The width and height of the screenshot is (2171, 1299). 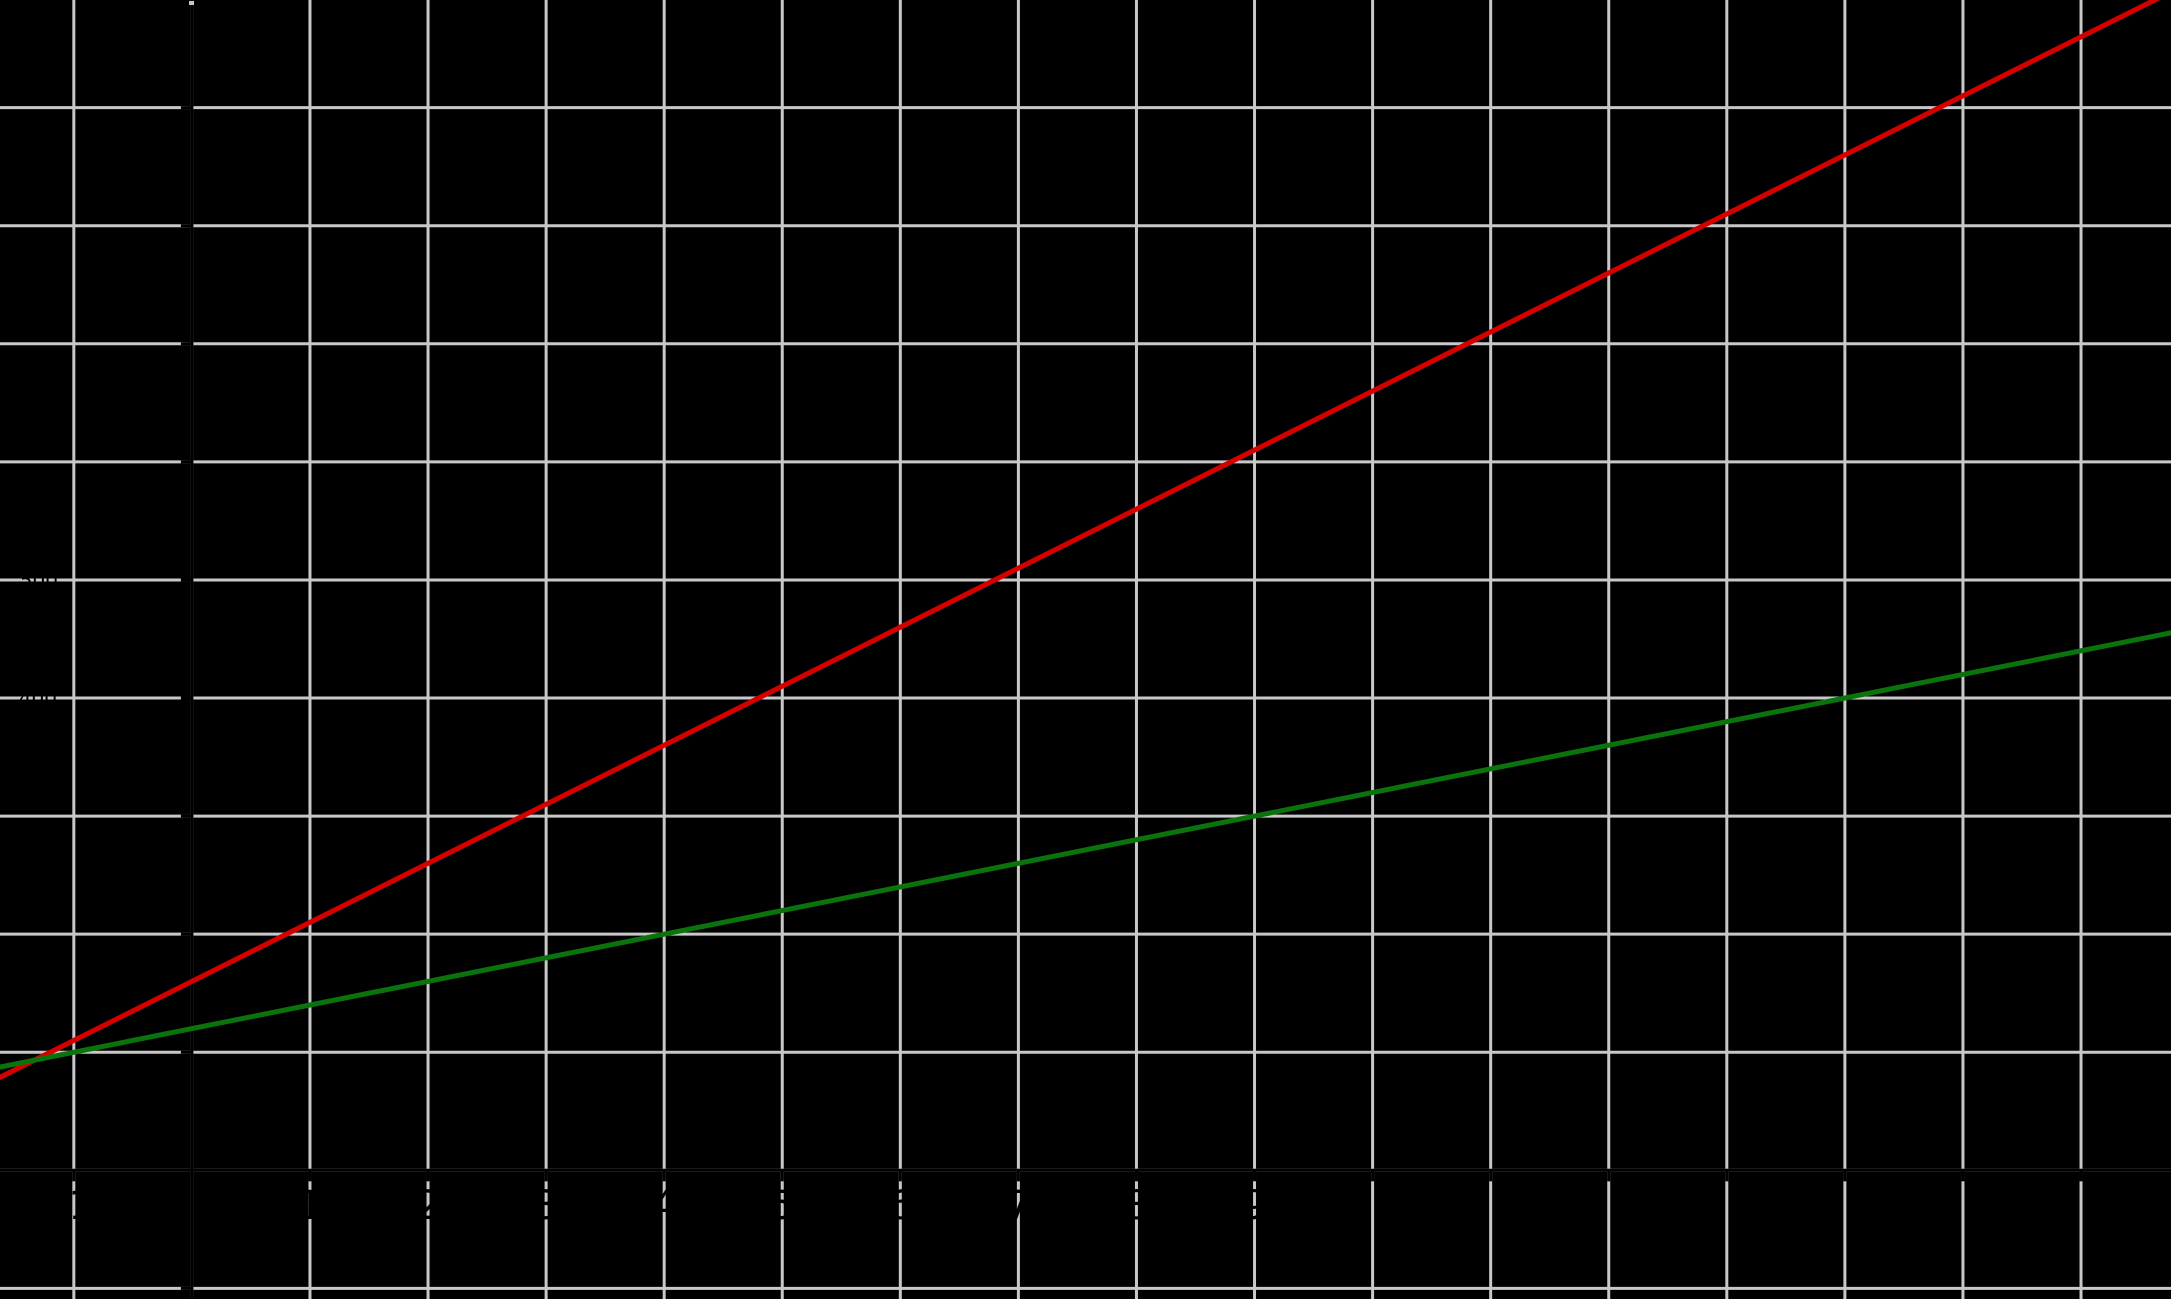 What do you see at coordinates (191, 3) in the screenshot?
I see `y-axis-arrow-tip` at bounding box center [191, 3].